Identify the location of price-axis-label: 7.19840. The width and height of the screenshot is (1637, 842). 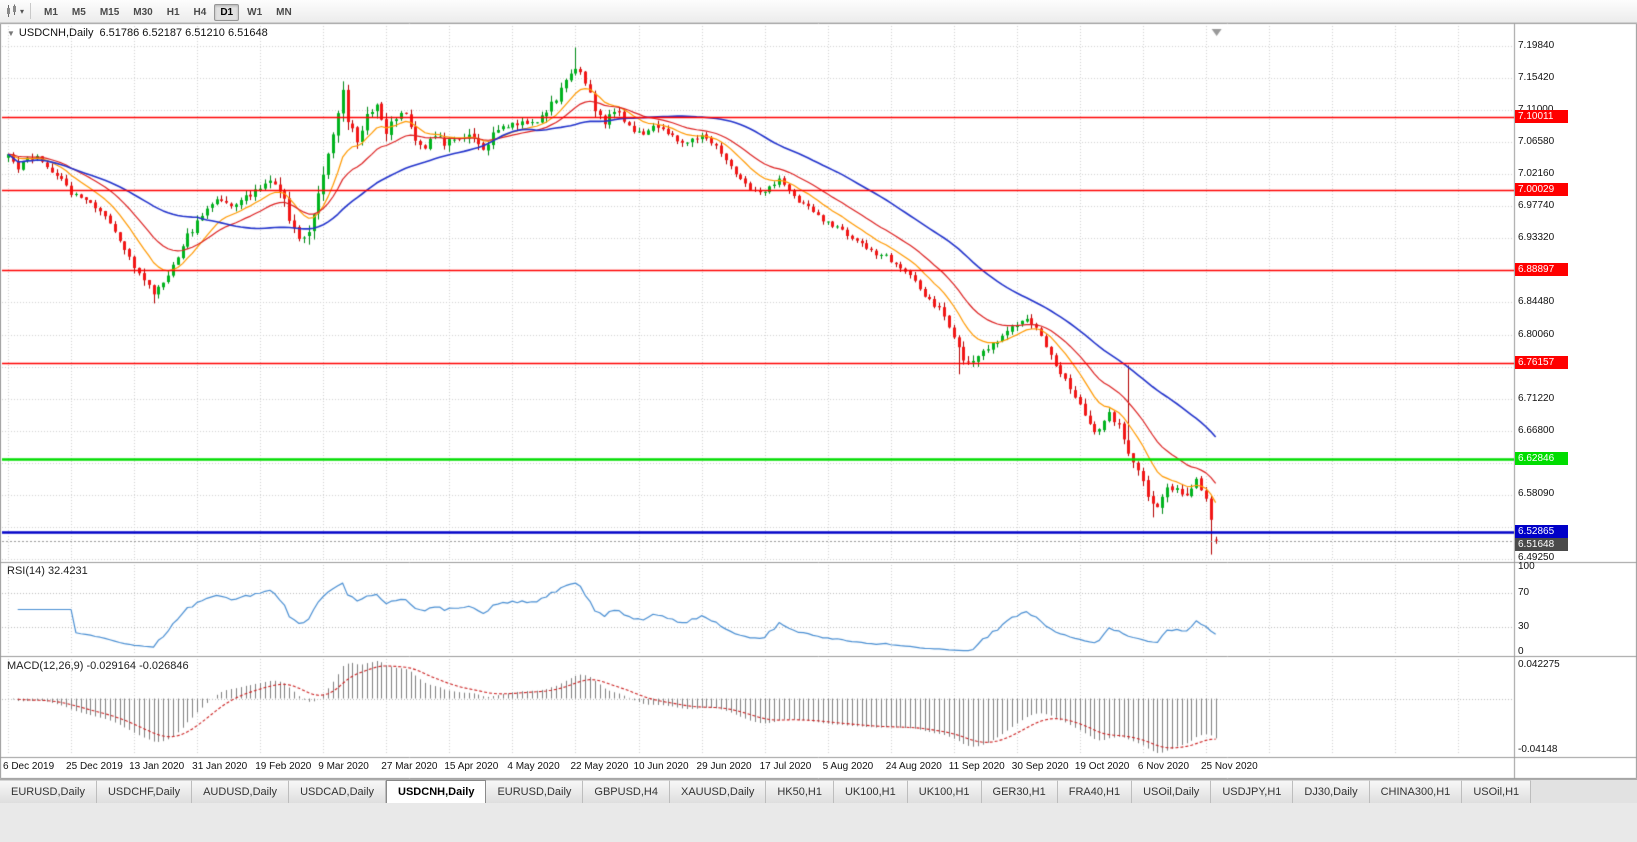
(1536, 45).